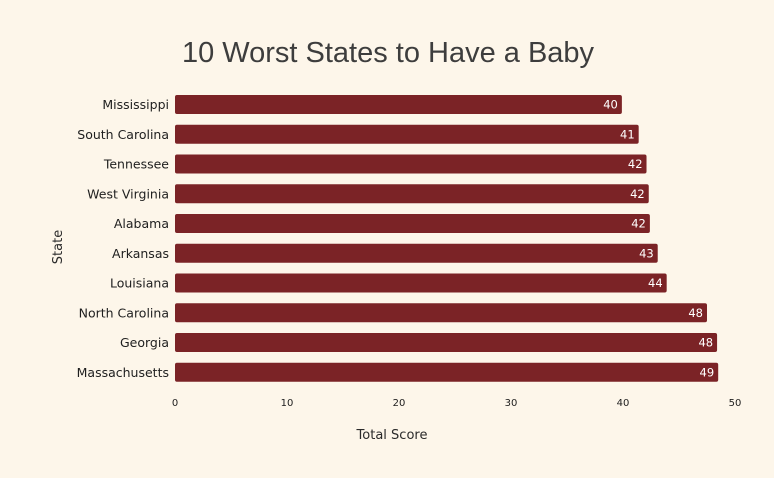  Describe the element at coordinates (128, 193) in the screenshot. I see `category-label: West Virginia` at that location.